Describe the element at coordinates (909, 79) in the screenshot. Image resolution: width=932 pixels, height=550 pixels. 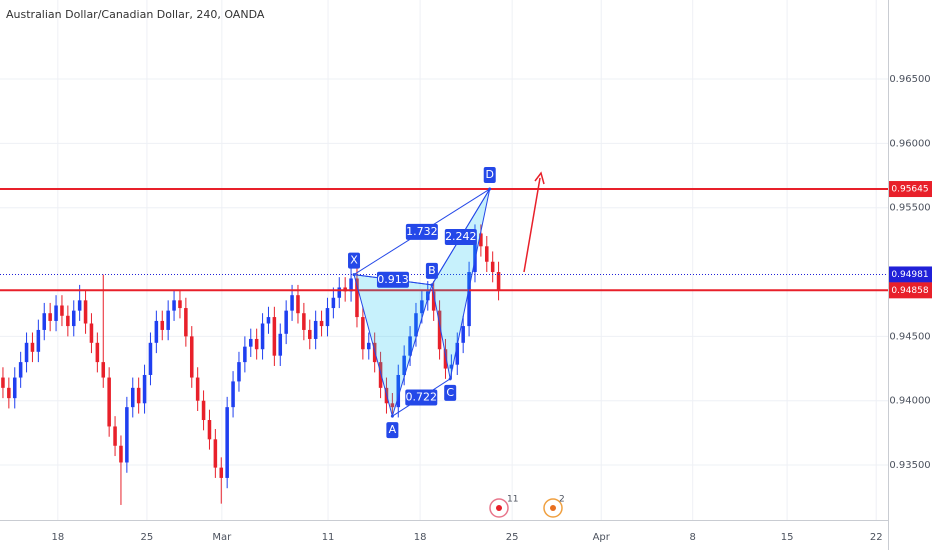
I see `y-tick-label: 0.96500` at that location.